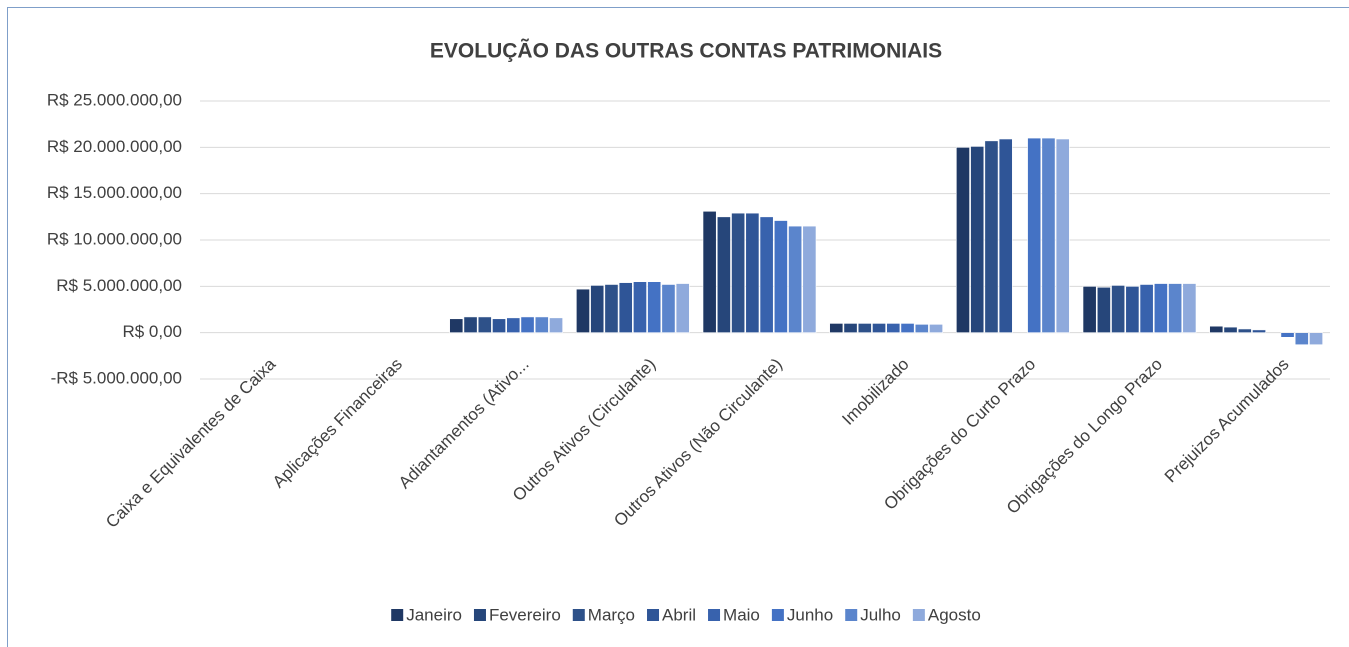 The image size is (1349, 647). I want to click on legend-label: Junho, so click(810, 614).